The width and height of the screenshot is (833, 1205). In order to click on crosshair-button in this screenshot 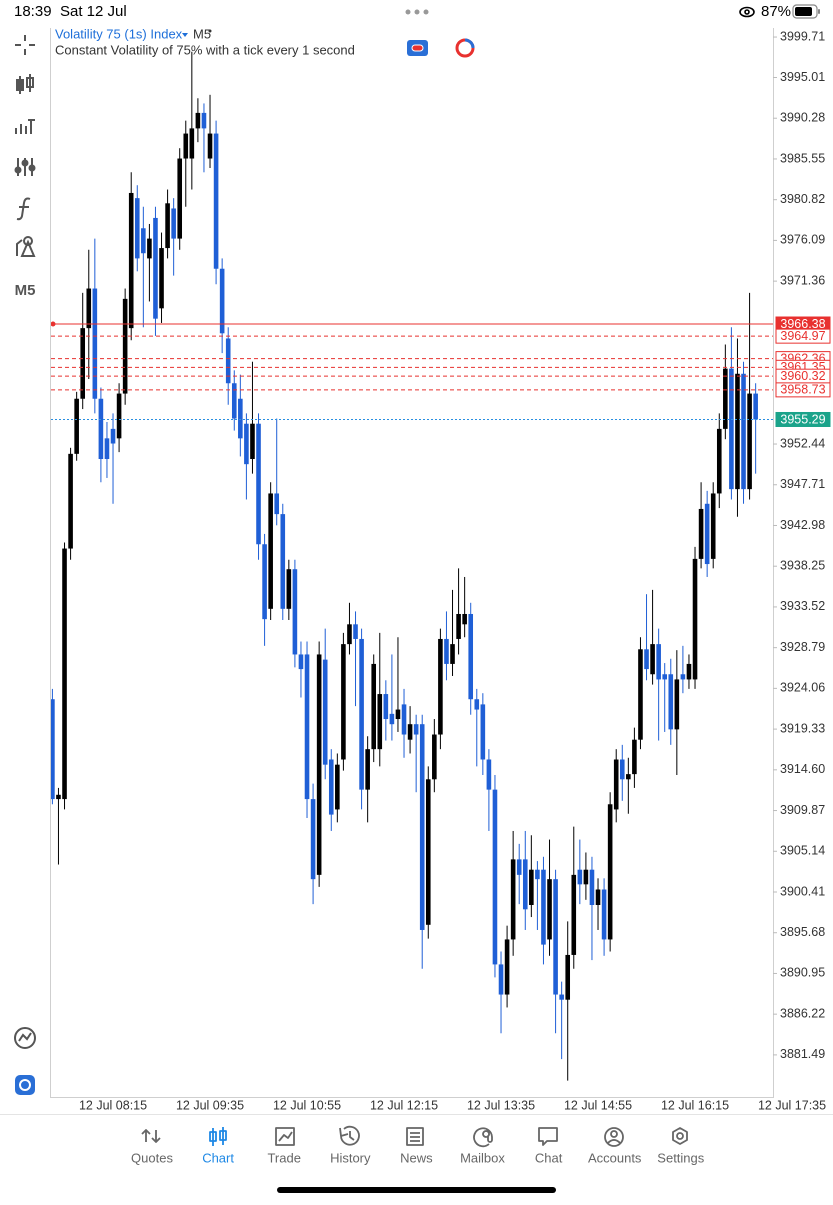, I will do `click(25, 45)`.